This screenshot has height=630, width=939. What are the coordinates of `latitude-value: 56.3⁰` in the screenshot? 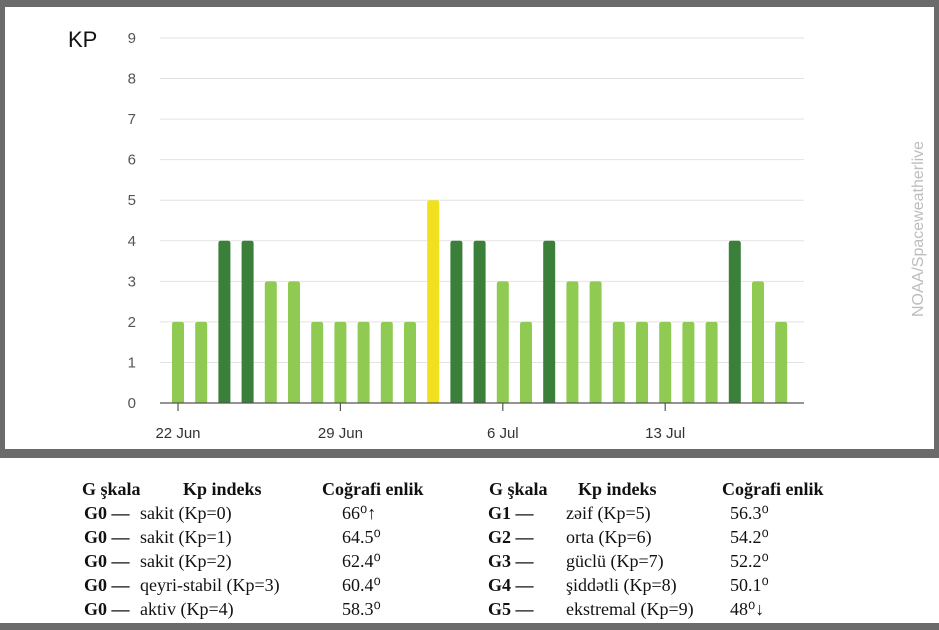 It's located at (749, 513).